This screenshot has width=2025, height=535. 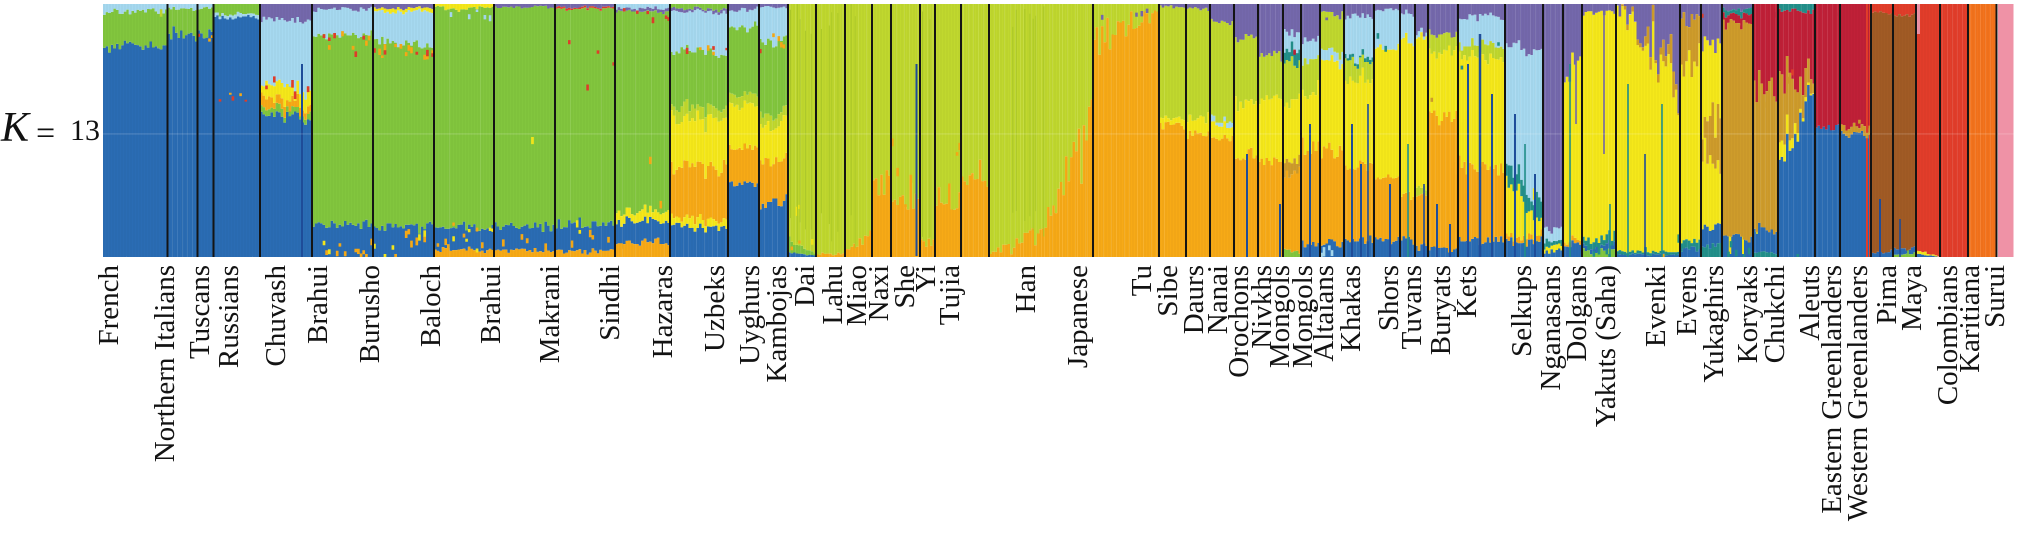 What do you see at coordinates (1970, 319) in the screenshot?
I see `svg-text: Karitiana` at bounding box center [1970, 319].